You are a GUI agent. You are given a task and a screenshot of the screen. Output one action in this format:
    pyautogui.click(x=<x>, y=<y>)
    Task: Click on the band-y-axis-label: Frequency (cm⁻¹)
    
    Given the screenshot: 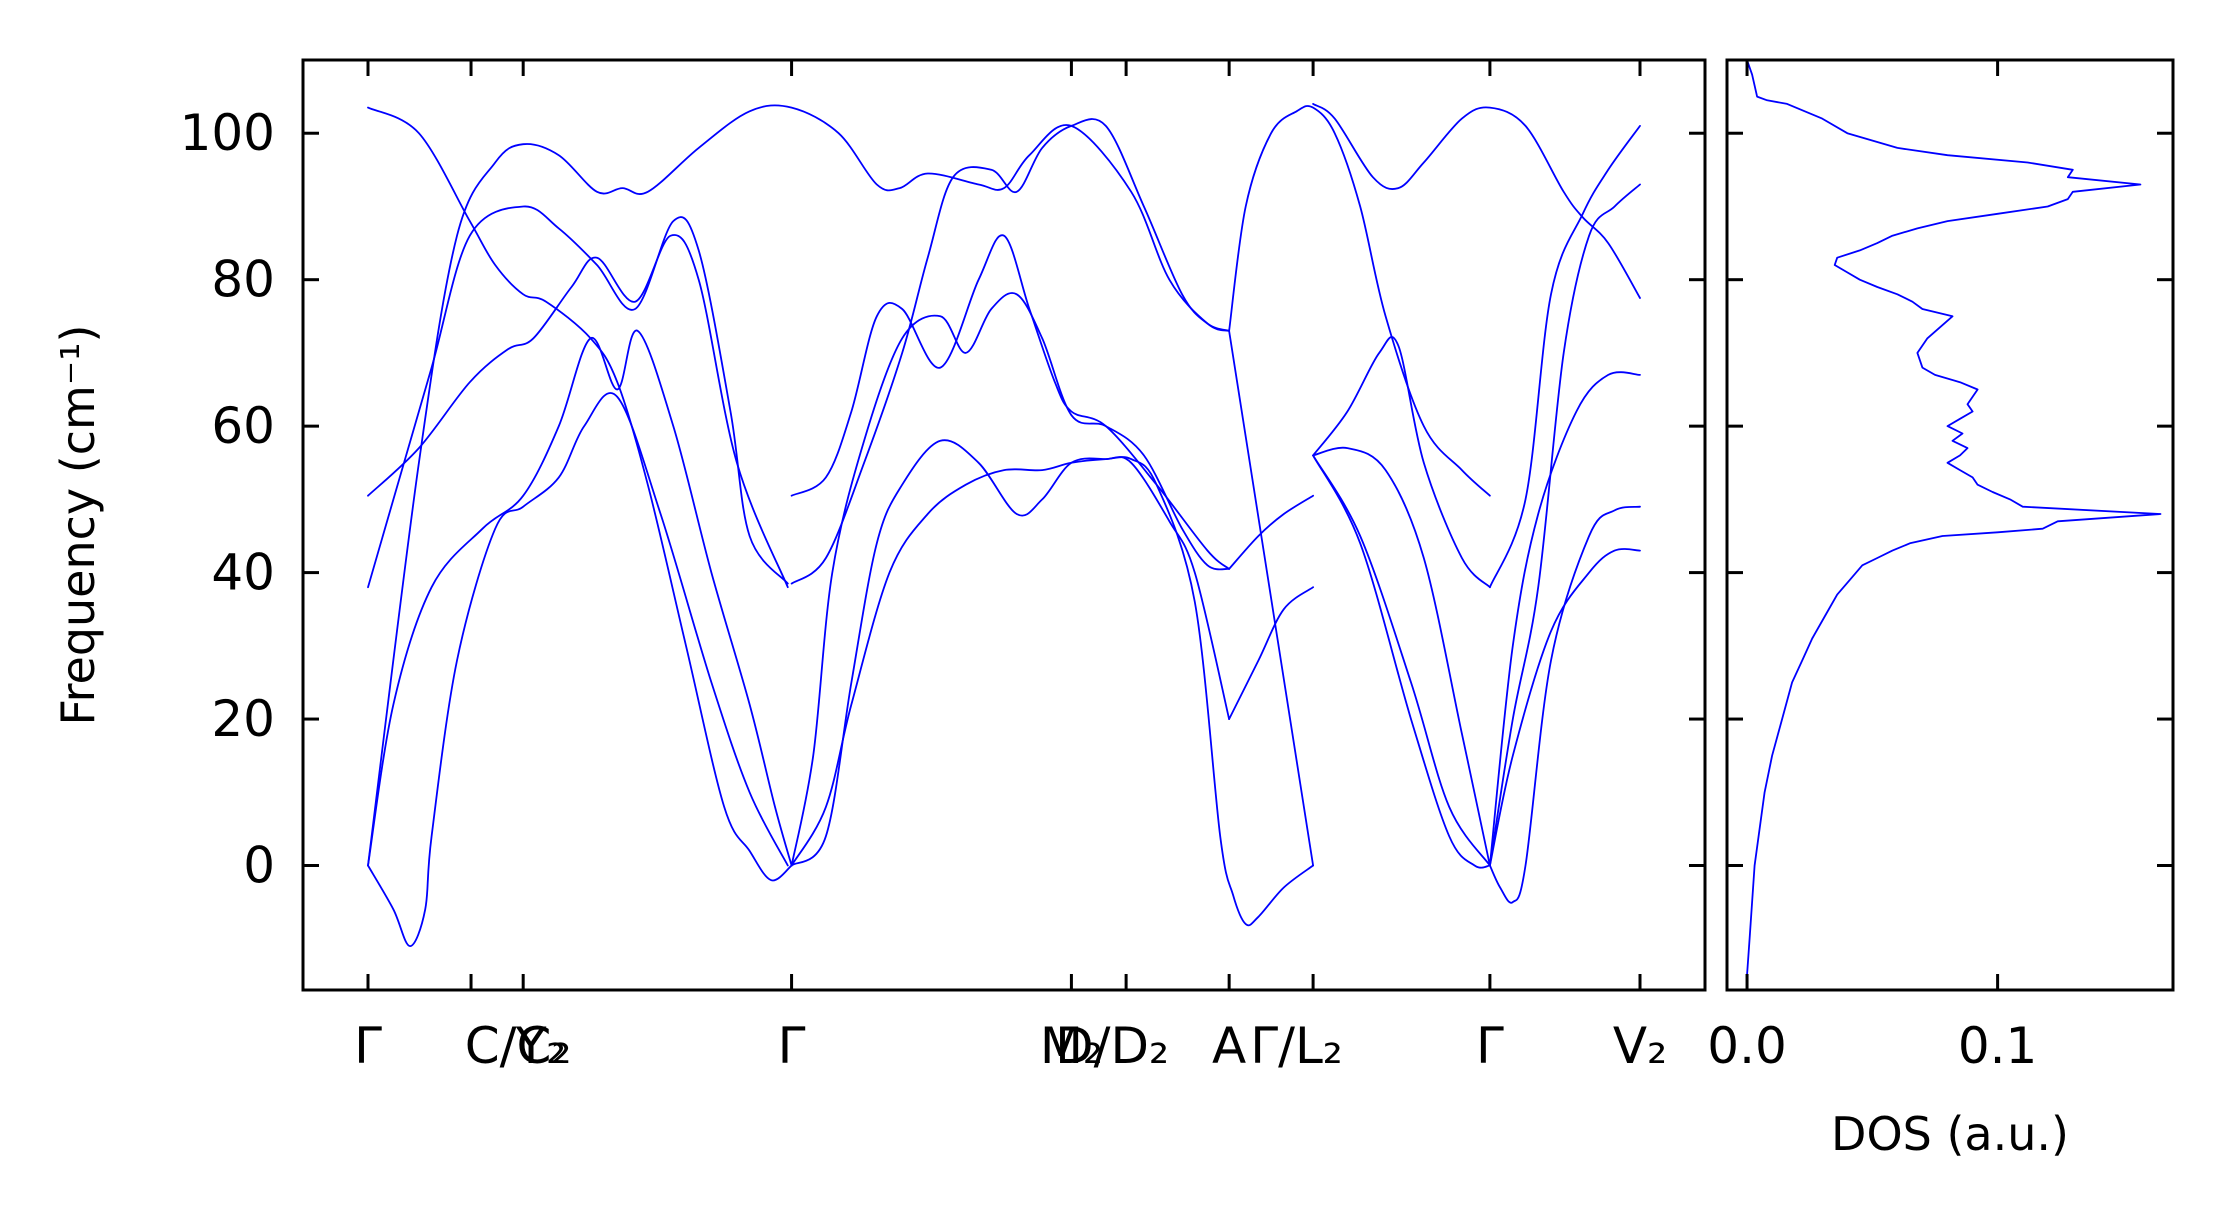 What is the action you would take?
    pyautogui.click(x=78, y=525)
    